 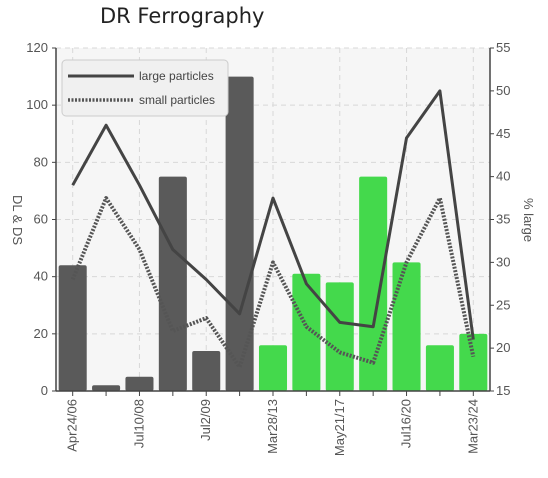 I want to click on y-right-tick-label: 55, so click(x=503, y=47).